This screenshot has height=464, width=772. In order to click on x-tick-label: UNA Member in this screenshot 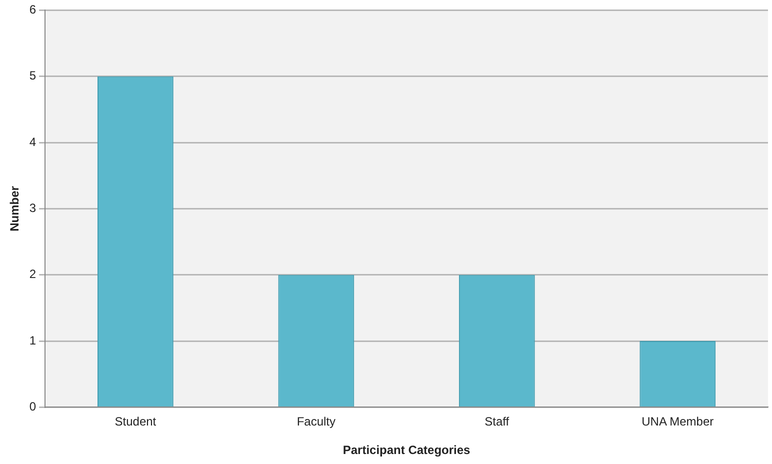, I will do `click(678, 421)`.